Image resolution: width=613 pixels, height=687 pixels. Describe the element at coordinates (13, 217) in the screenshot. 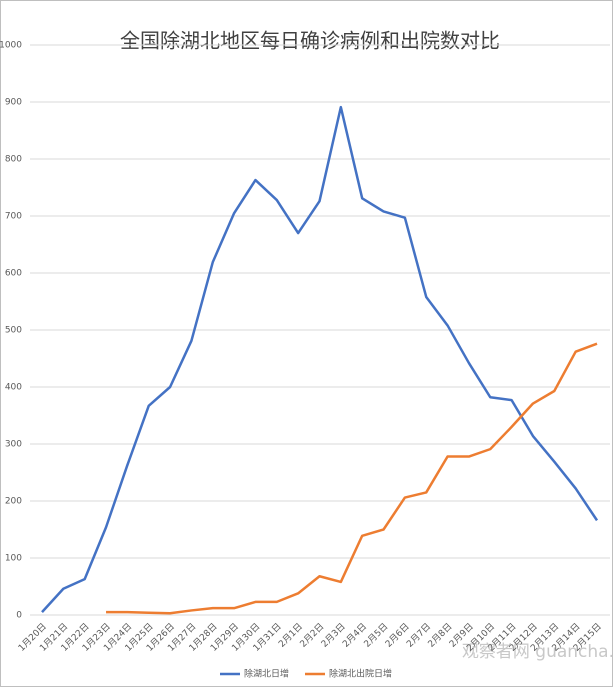

I see `y-tick-label: 700` at that location.